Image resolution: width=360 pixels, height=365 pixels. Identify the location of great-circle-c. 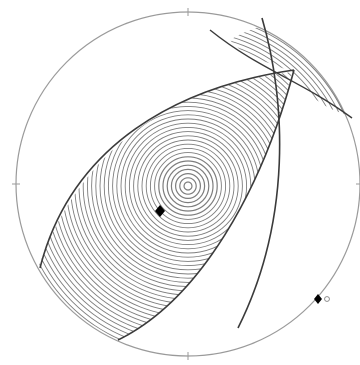
(281, 74).